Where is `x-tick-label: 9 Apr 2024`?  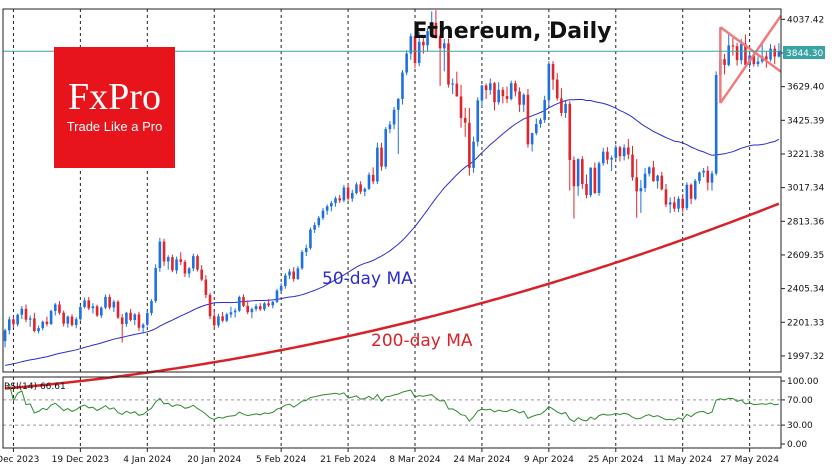
x-tick-label: 9 Apr 2024 is located at coordinates (549, 460).